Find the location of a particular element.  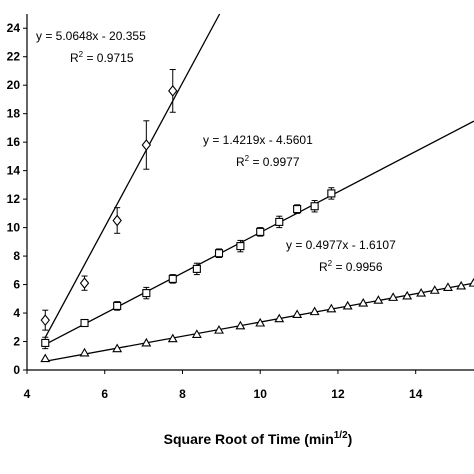

y-tick-label: 18 is located at coordinates (14, 114).